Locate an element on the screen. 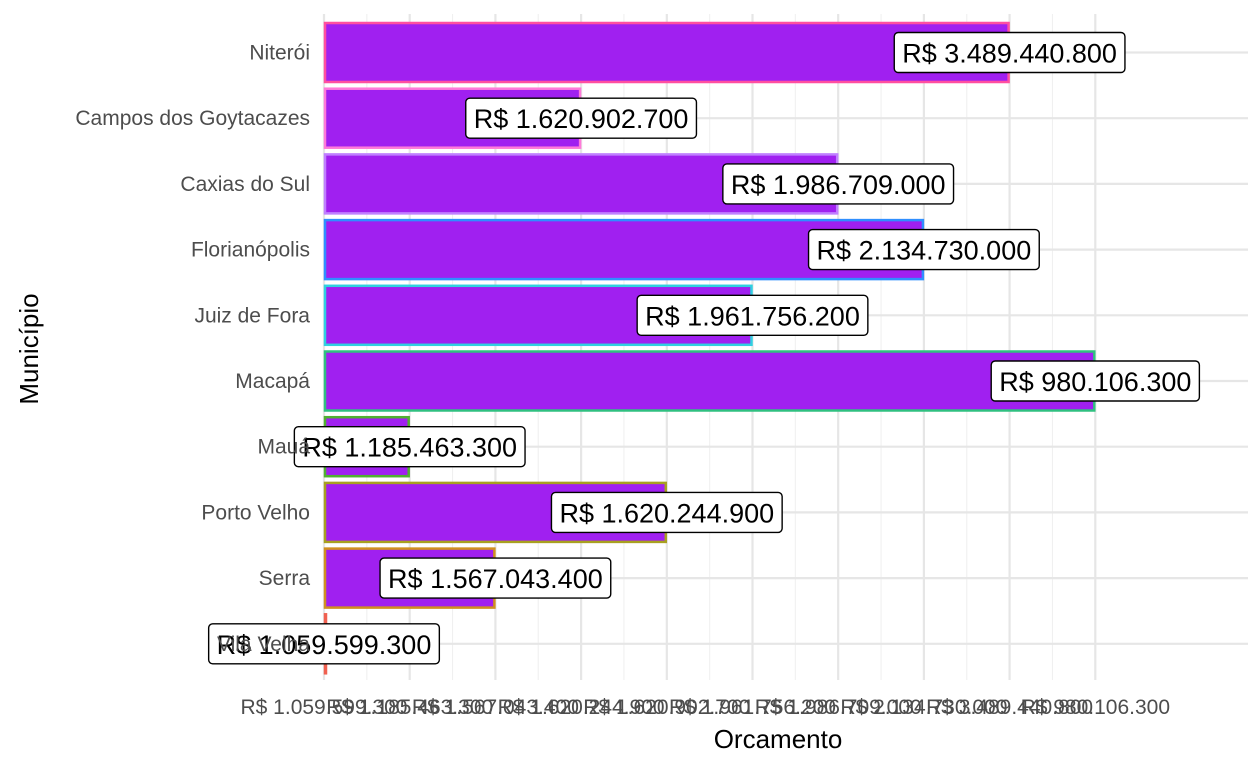 This screenshot has width=1248, height=768. data-label-text: R$ 1.986.709.000 is located at coordinates (838, 185).